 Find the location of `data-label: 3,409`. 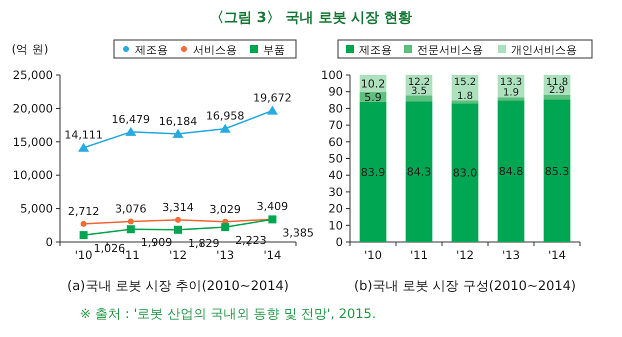

data-label: 3,409 is located at coordinates (272, 207).